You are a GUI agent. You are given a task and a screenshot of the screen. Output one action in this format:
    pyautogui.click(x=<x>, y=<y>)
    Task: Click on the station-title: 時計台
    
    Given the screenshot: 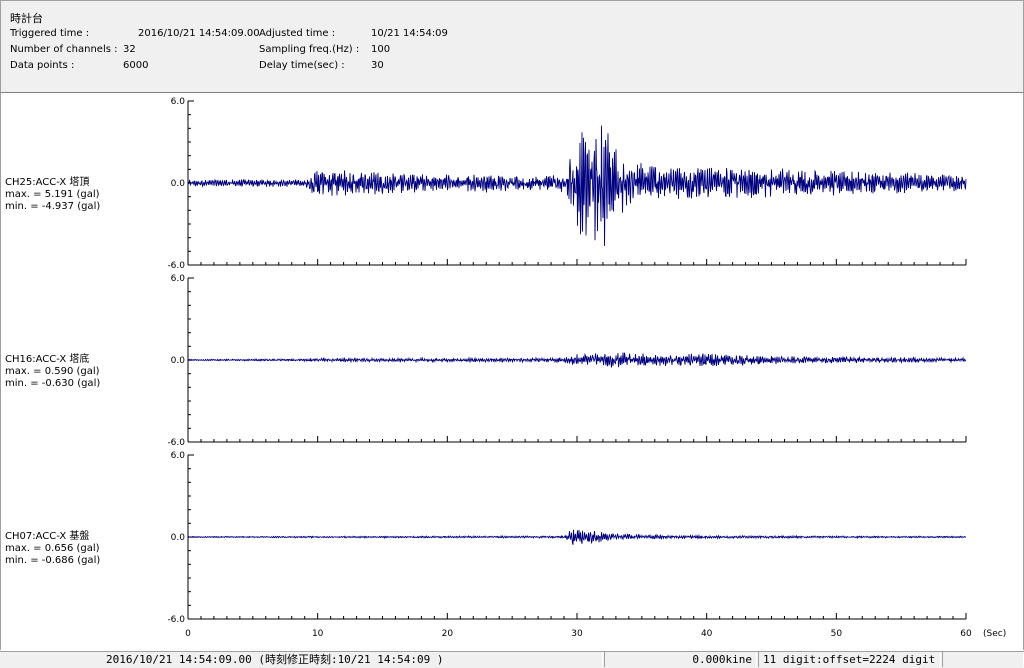 What is the action you would take?
    pyautogui.click(x=26, y=18)
    